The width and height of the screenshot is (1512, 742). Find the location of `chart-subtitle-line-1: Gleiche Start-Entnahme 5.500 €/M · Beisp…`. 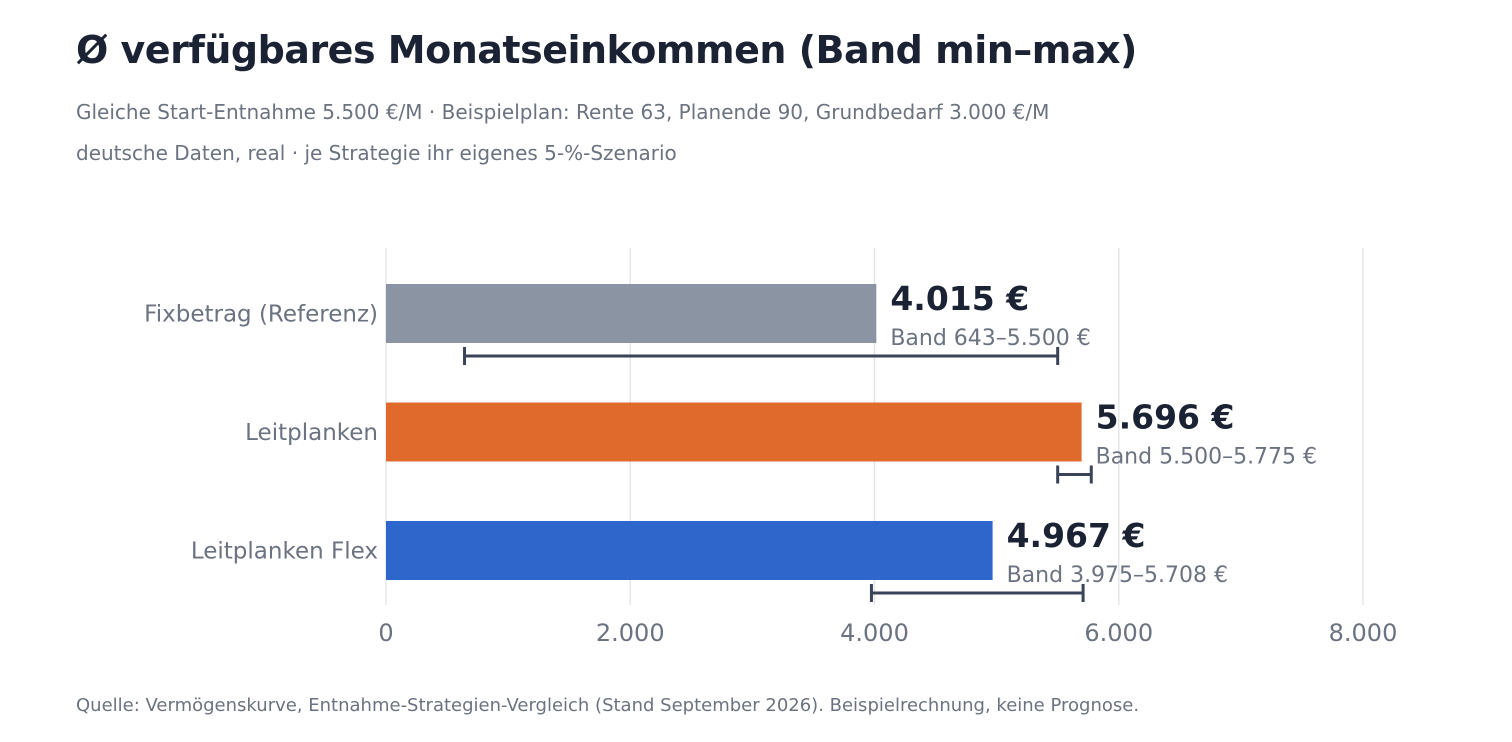

chart-subtitle-line-1: Gleiche Start-Entnahme 5.500 €/M · Beisp… is located at coordinates (563, 112).